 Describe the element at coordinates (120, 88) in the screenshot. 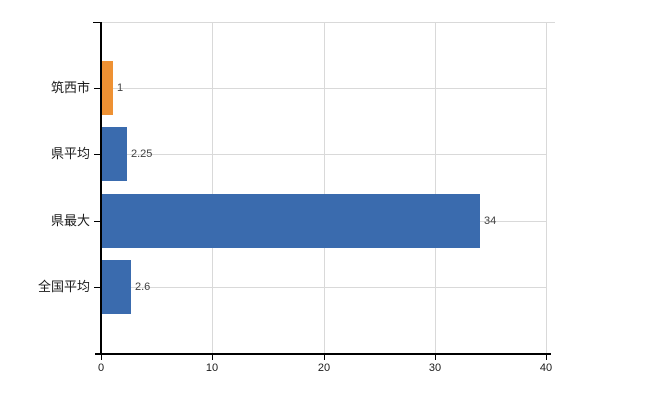

I see `bar-value-label: 1` at that location.